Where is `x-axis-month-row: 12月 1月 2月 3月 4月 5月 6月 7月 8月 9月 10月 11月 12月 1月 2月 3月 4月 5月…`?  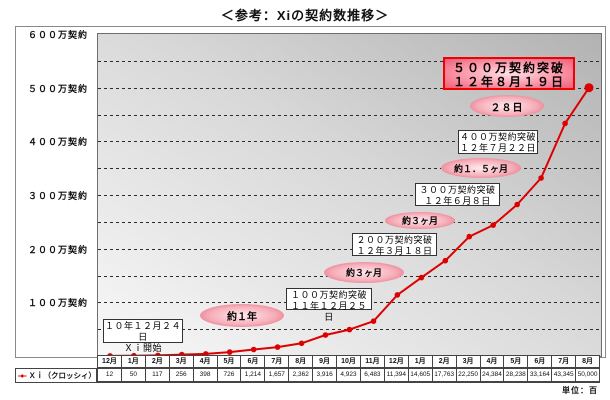 x-axis-month-row: 12月 1月 2月 3月 4月 5月 6月 7月 8月 9月 10月 11月 12月 1月 2月 3月 4月 5月… is located at coordinates (348, 361).